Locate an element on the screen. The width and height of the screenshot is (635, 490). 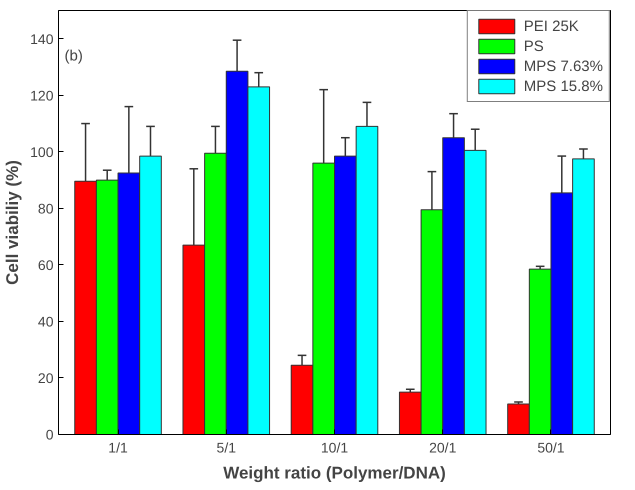
x-tick-label: 50/1 is located at coordinates (551, 448).